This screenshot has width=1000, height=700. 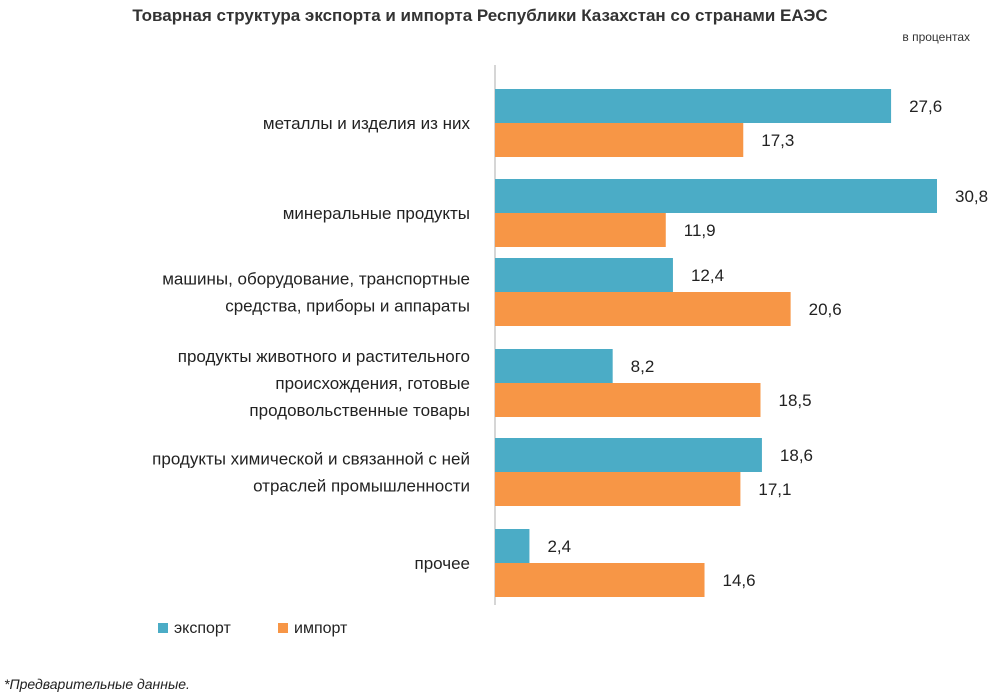 What do you see at coordinates (347, 306) in the screenshot?
I see `category-label: средства, приборы и аппараты` at bounding box center [347, 306].